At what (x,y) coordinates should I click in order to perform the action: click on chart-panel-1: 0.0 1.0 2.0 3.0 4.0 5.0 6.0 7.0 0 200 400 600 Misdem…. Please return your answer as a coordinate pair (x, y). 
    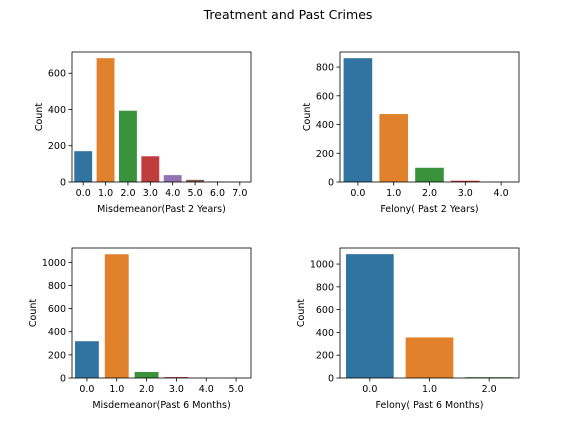
    Looking at the image, I should click on (143, 133).